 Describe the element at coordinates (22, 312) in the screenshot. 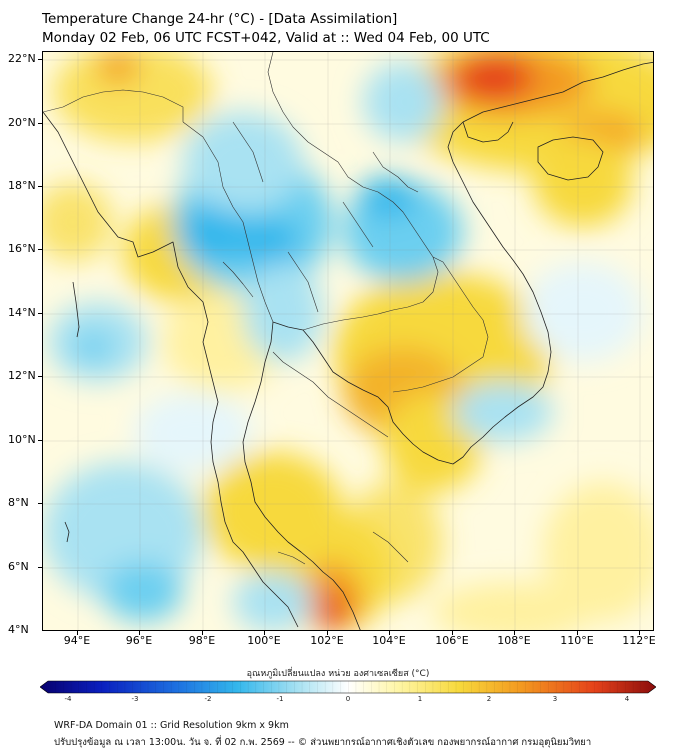

I see `lat-label-14n: 14°N` at that location.